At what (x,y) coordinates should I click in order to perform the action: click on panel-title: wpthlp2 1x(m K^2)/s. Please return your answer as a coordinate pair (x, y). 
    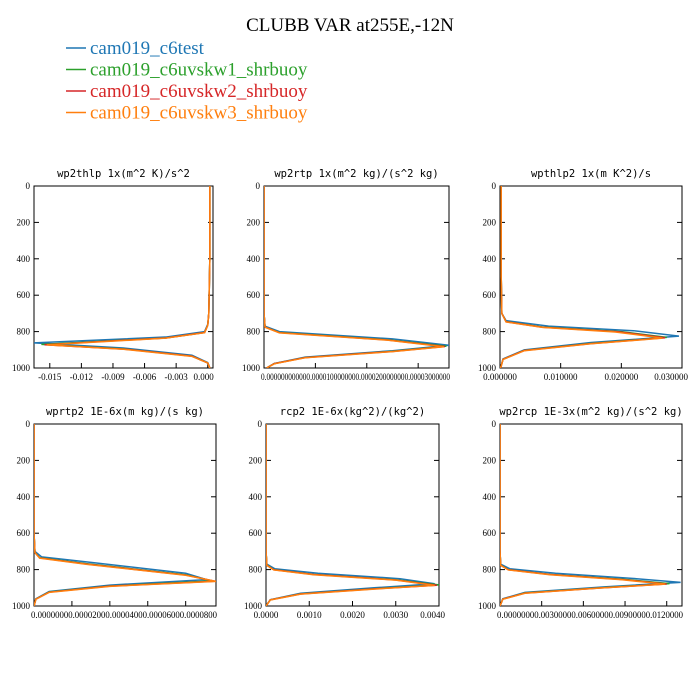
    Looking at the image, I should click on (591, 174).